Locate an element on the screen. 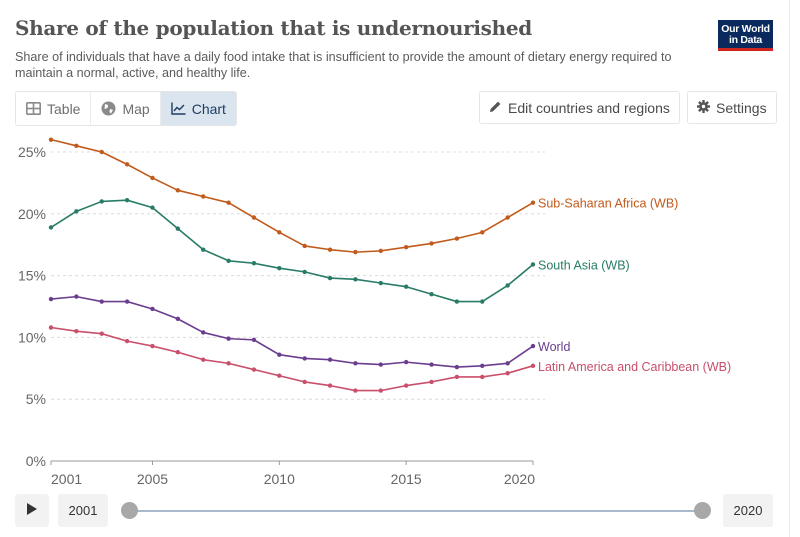  end-year-label: 2020 is located at coordinates (748, 510).